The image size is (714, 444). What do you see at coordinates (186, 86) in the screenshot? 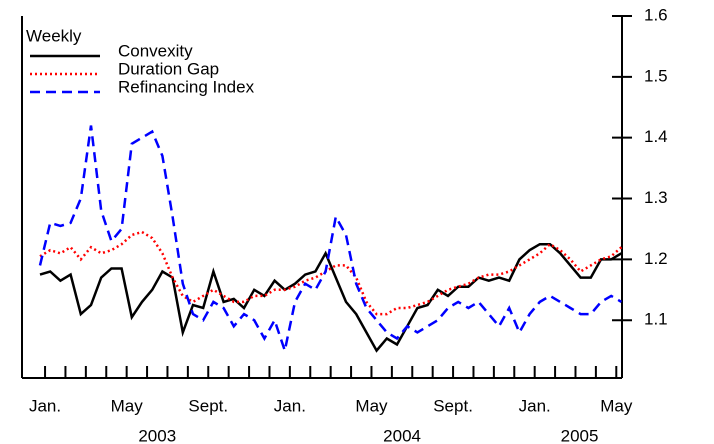
I see `legend-label: Refinancing Index` at bounding box center [186, 86].